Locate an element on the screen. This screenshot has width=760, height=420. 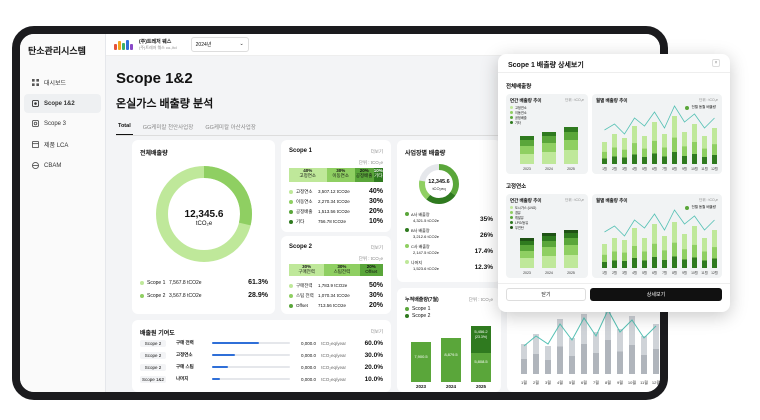
company-logo is located at coordinates (123, 44).